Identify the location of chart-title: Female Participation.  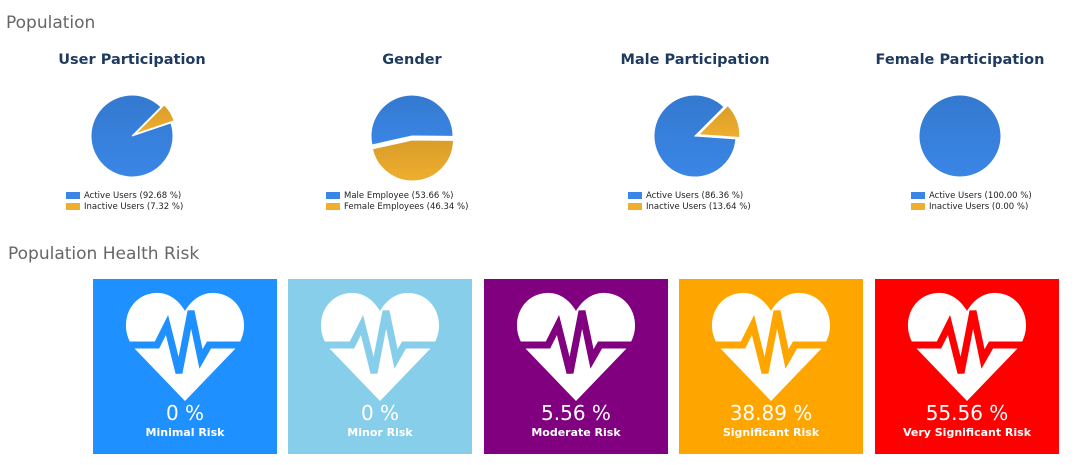
(960, 60).